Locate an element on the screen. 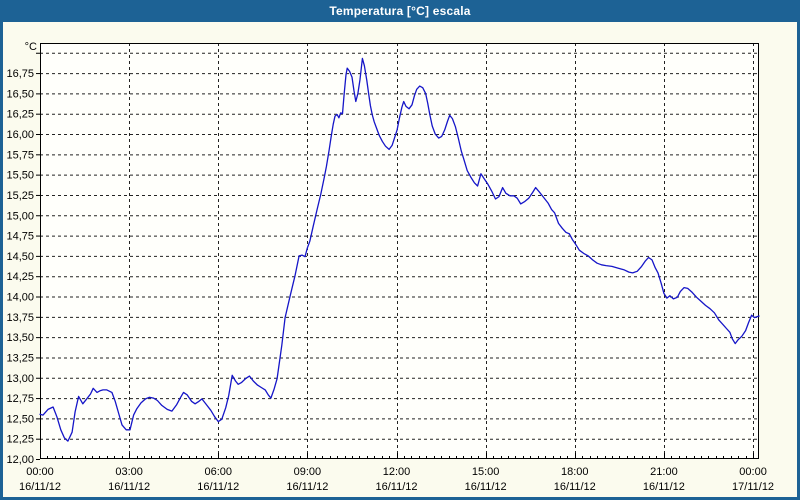 The height and width of the screenshot is (500, 800). svg-text: 12,50 is located at coordinates (20, 419).